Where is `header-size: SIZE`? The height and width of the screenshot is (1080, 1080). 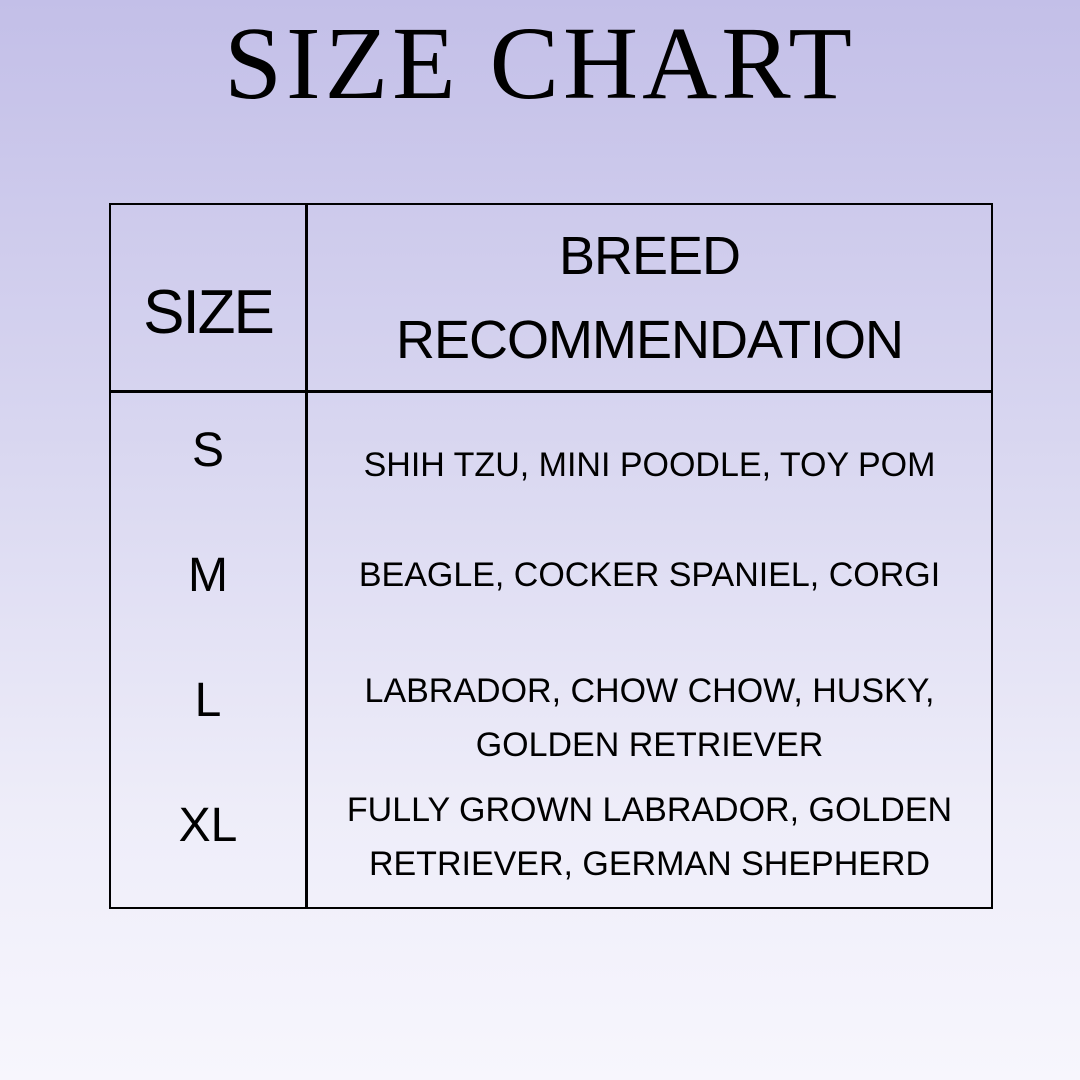
header-size: SIZE is located at coordinates (209, 312).